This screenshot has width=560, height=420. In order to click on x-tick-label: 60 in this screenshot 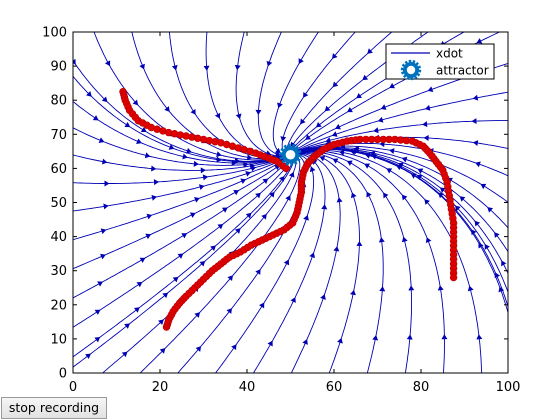, I will do `click(334, 387)`.